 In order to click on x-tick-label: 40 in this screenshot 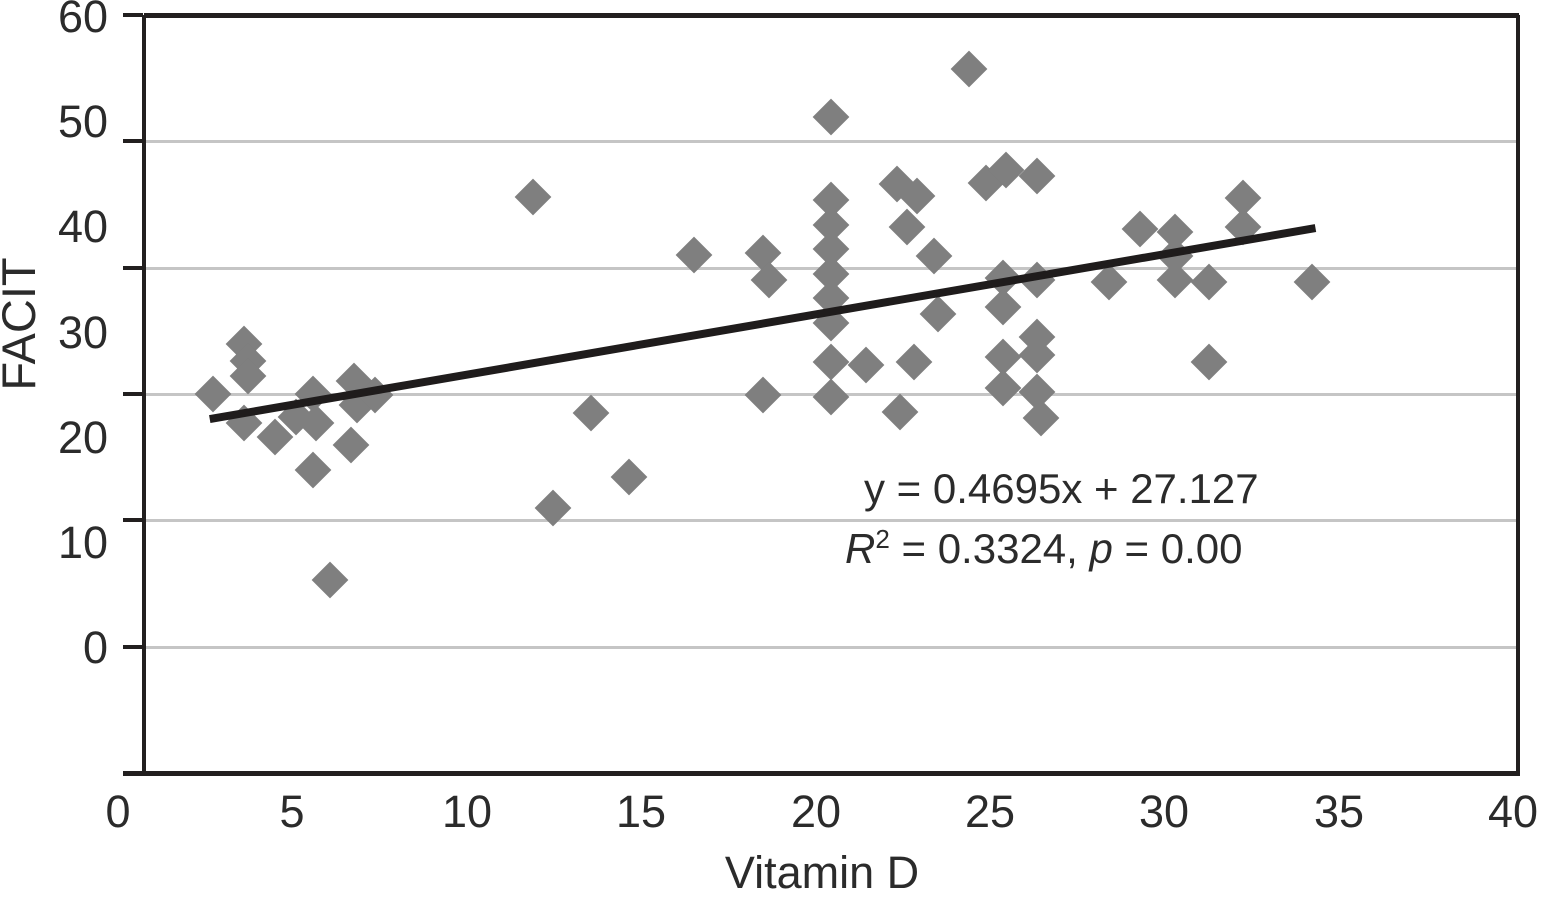, I will do `click(1513, 811)`.